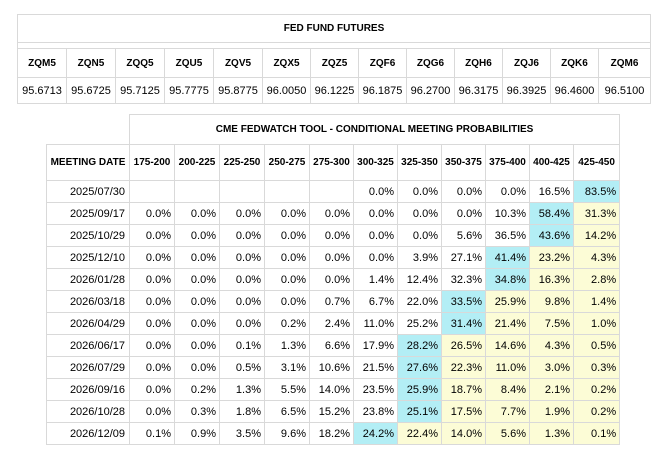 The height and width of the screenshot is (449, 669). Describe the element at coordinates (478, 90) in the screenshot. I see `futures-price-zqh6: 96.3175` at that location.